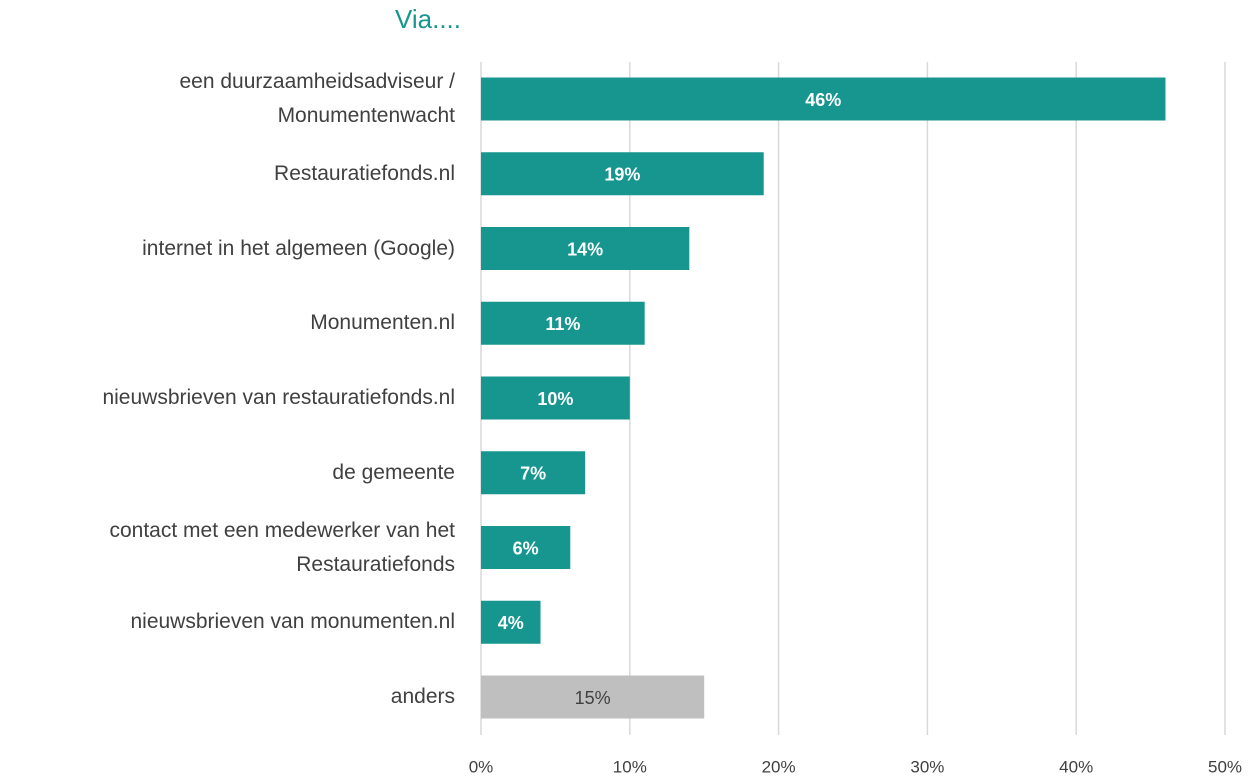 Image resolution: width=1253 pixels, height=783 pixels. What do you see at coordinates (630, 766) in the screenshot?
I see `x-tick-label: 10%` at bounding box center [630, 766].